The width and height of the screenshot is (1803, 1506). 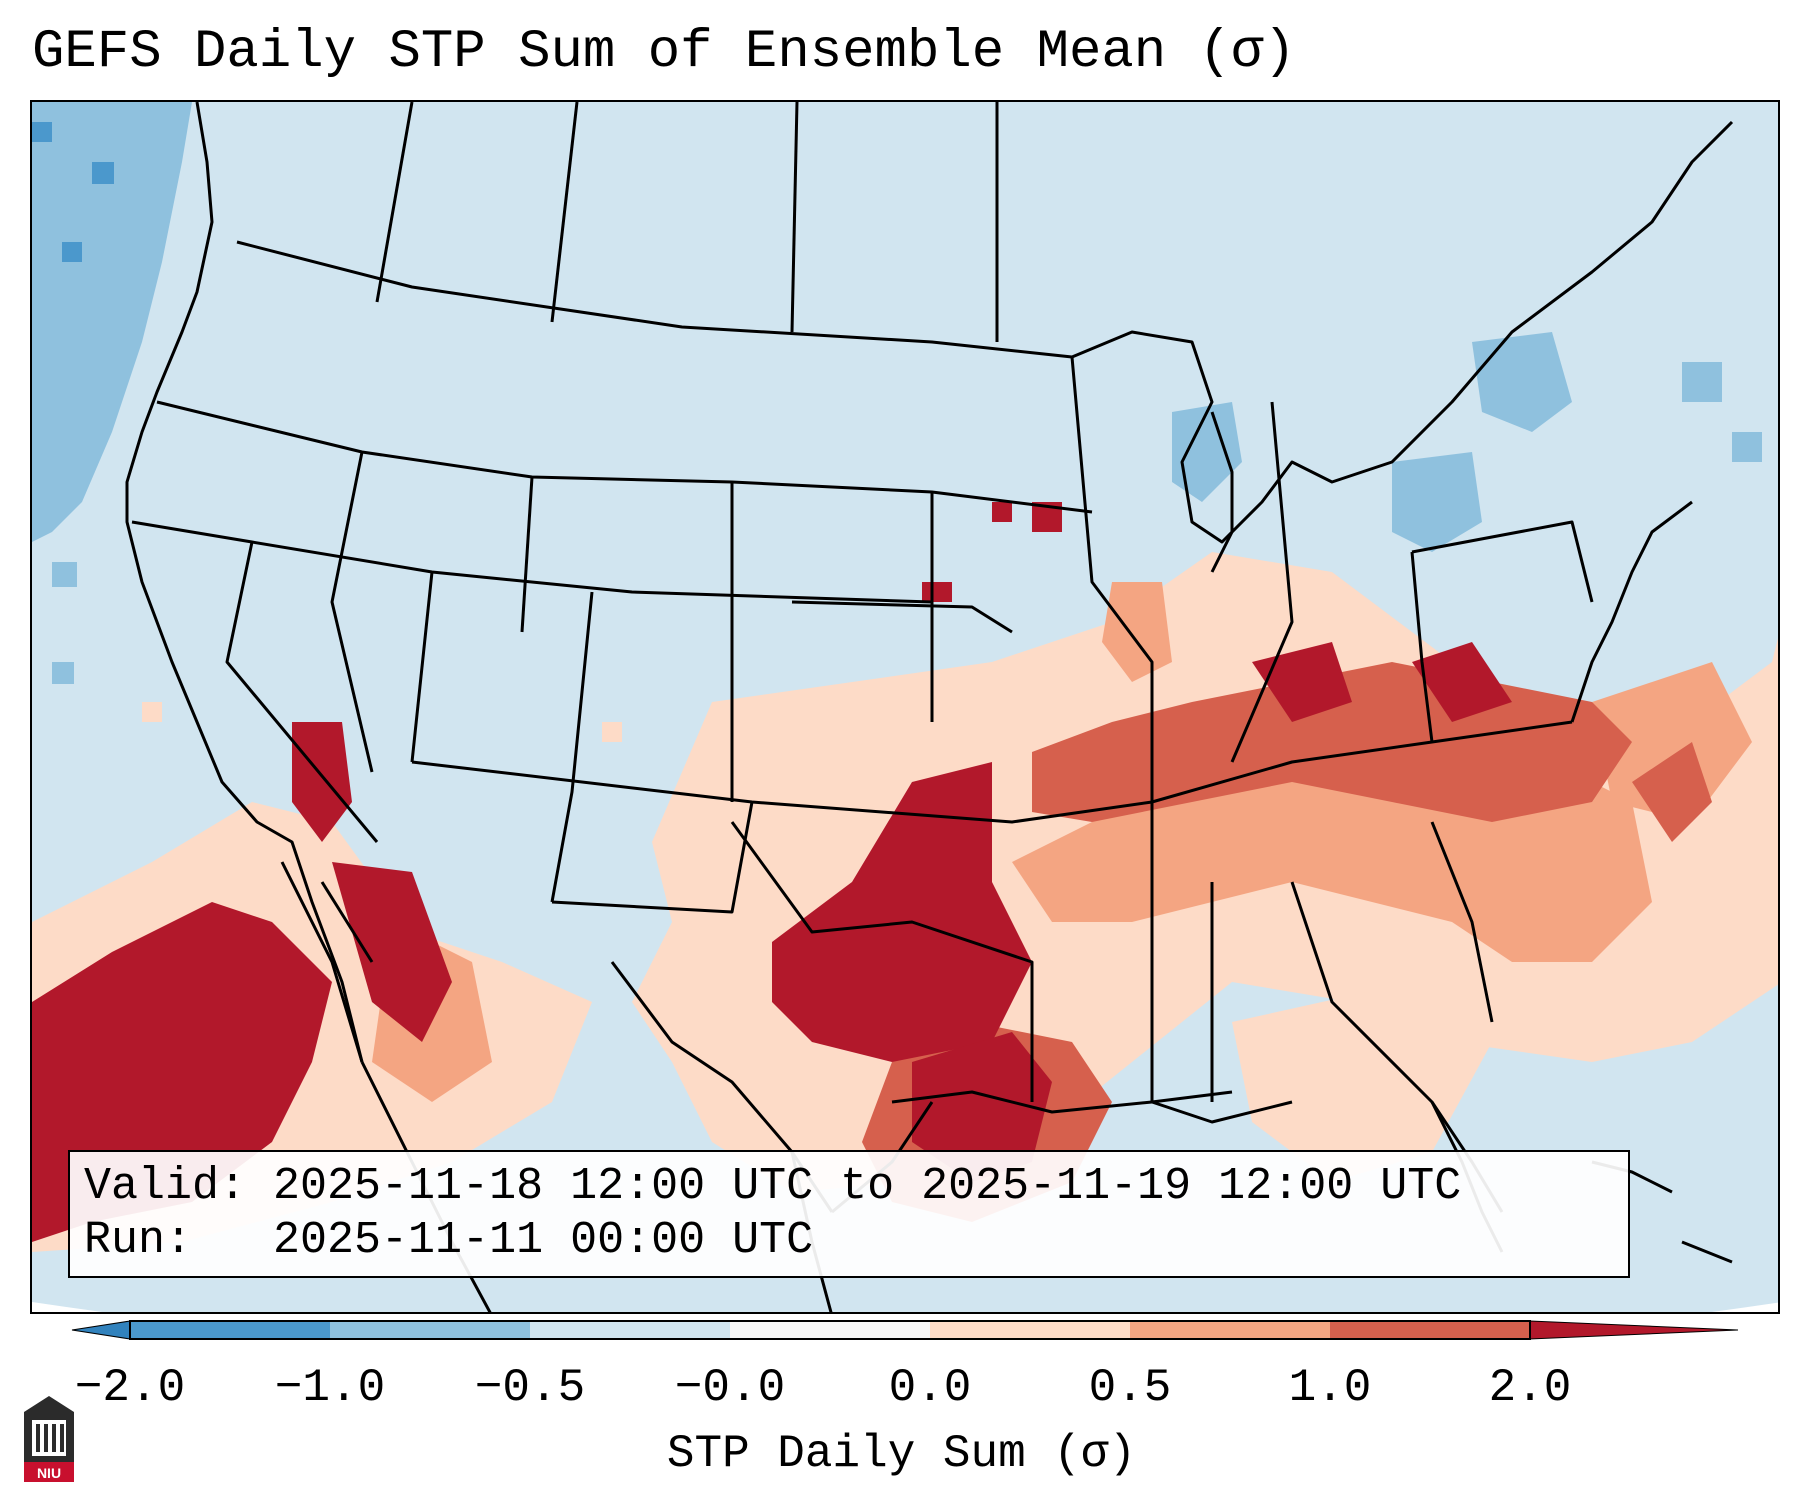 What do you see at coordinates (330, 1388) in the screenshot?
I see `colorbar-tick-label: −1.0` at bounding box center [330, 1388].